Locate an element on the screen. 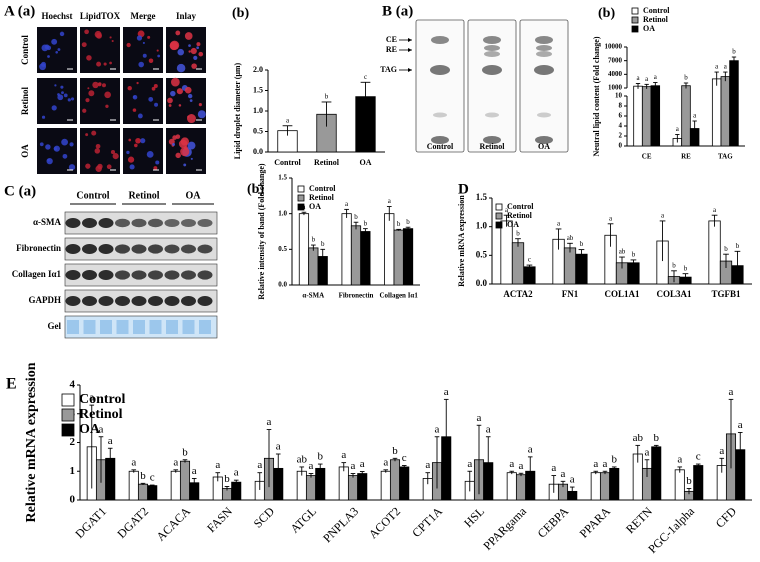 The image size is (760, 562). x-tick-label: ACTA2 is located at coordinates (518, 294).